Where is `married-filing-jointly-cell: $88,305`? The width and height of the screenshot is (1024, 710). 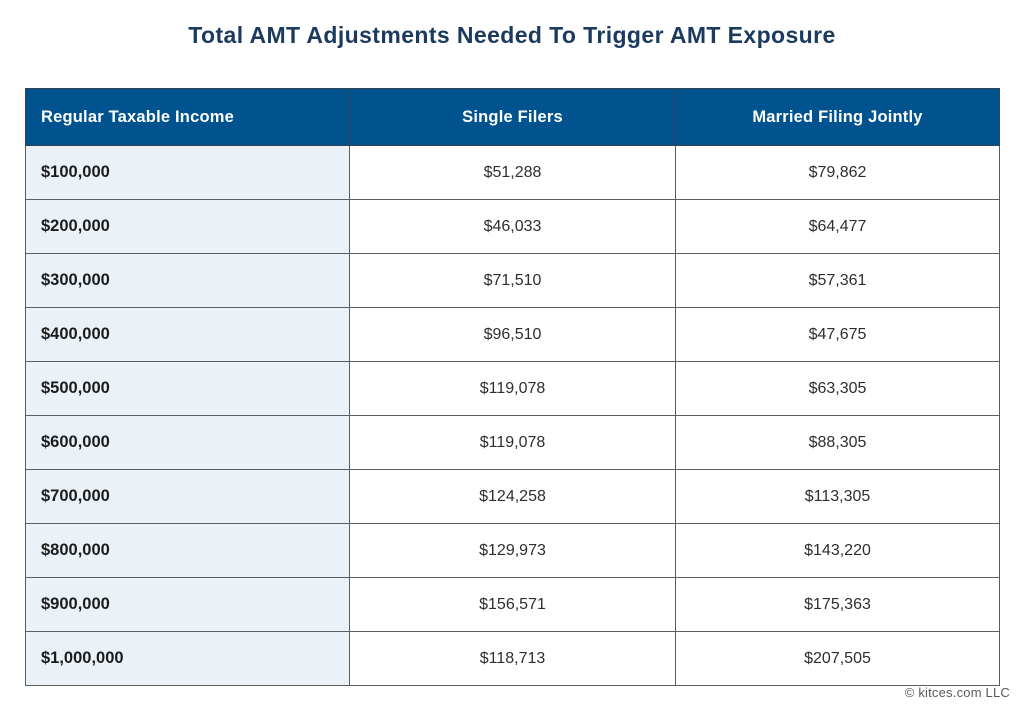
married-filing-jointly-cell: $88,305 is located at coordinates (837, 442).